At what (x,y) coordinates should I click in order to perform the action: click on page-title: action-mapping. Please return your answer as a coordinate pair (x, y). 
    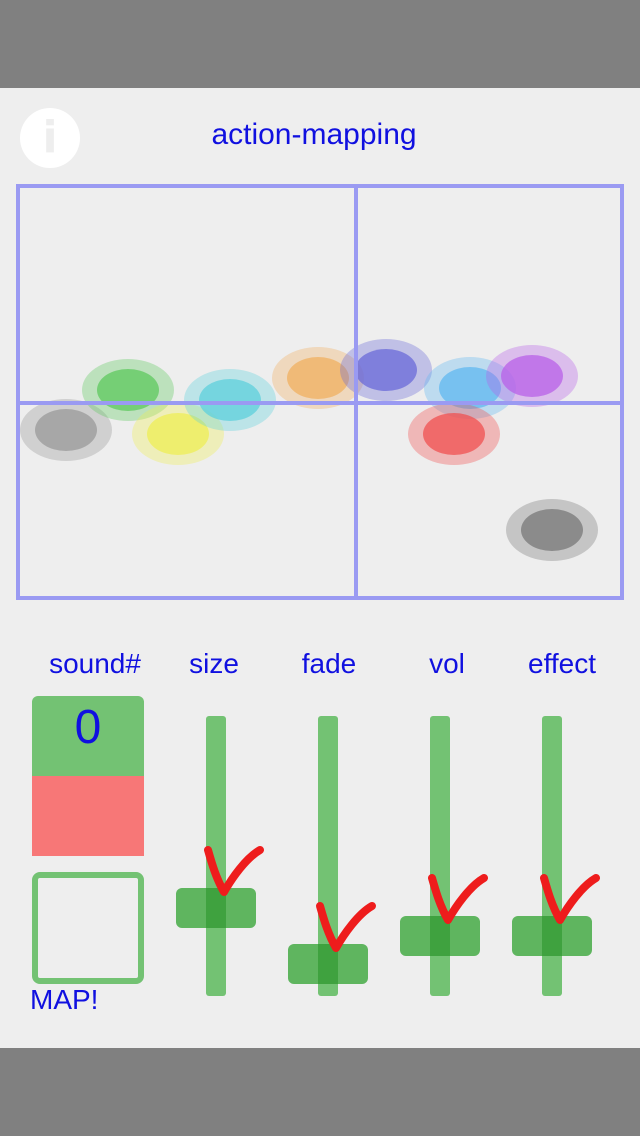
    Looking at the image, I should click on (314, 134).